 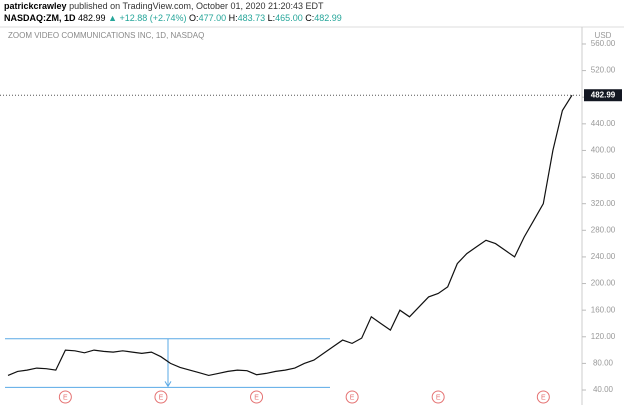 I want to click on change: ▲ +12.88 (+2.74%), so click(x=147, y=18).